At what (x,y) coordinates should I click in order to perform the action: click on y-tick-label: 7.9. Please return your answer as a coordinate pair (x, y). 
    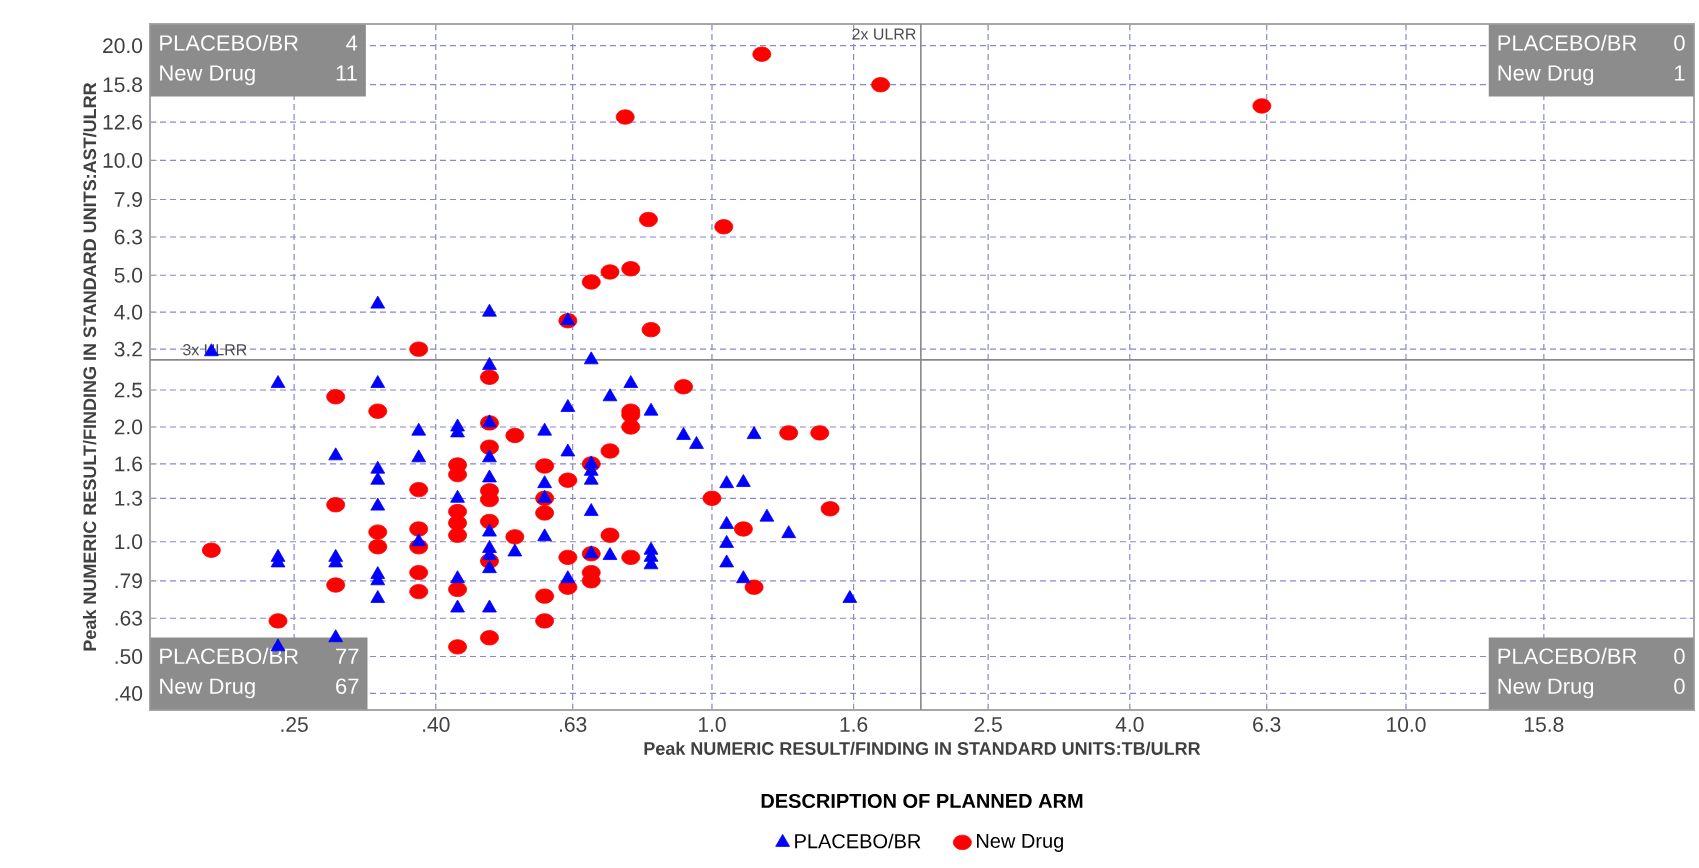
    Looking at the image, I should click on (128, 199).